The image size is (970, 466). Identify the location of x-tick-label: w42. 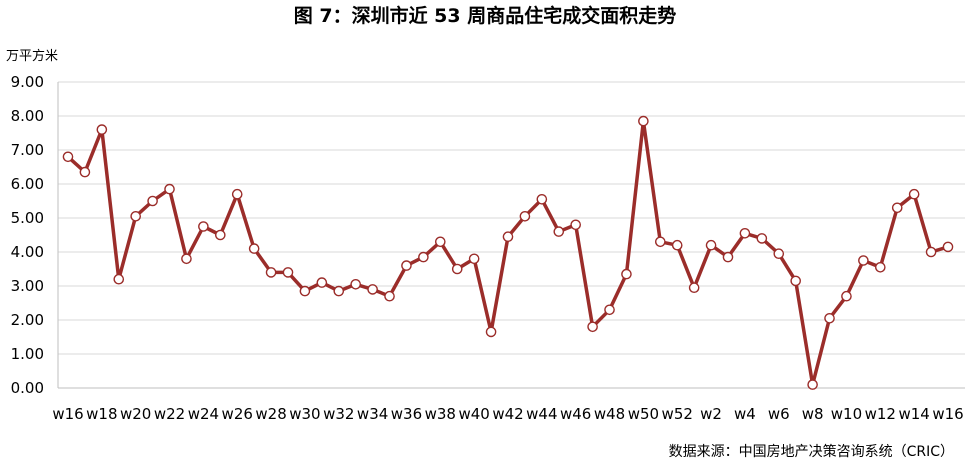
(507, 414).